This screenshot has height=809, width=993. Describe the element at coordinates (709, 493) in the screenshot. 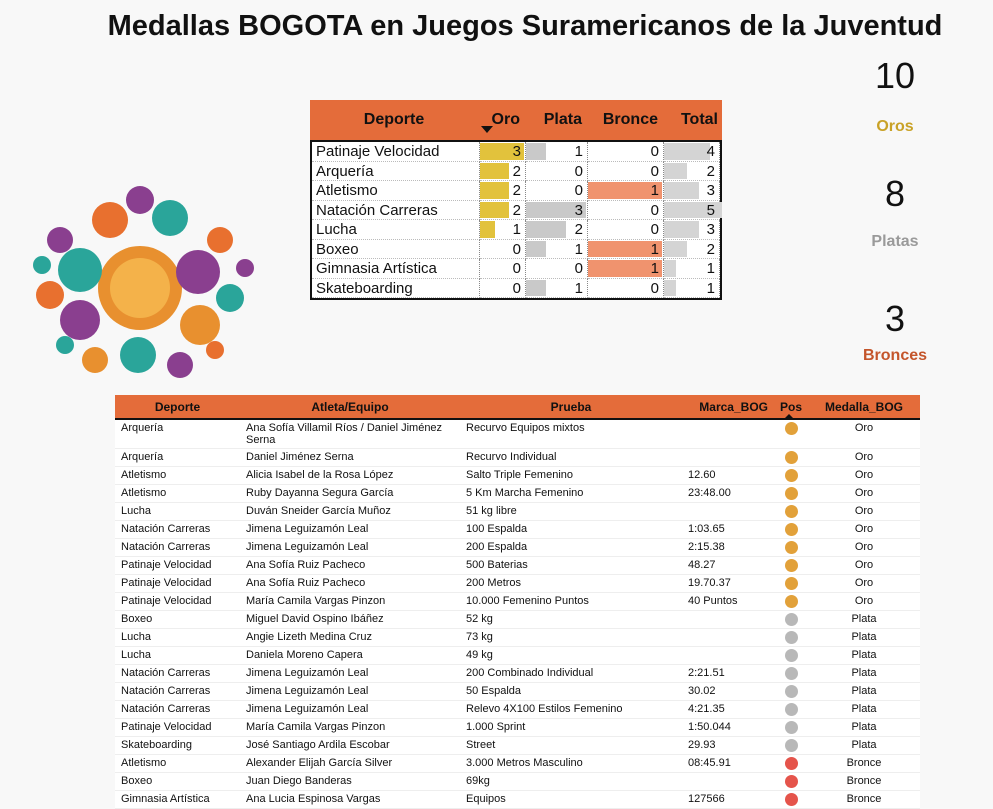

I see `mark-cell: 23:48.00` at that location.